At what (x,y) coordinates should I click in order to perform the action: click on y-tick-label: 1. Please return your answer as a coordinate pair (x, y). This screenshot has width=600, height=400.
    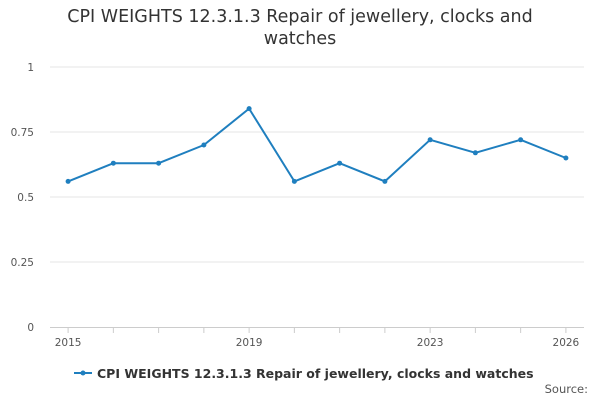
    Looking at the image, I should click on (30, 68).